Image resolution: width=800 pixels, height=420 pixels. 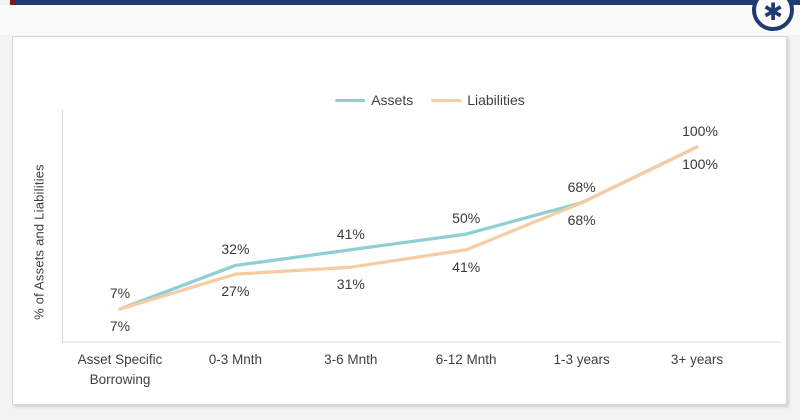 I want to click on legend-swatch-liabilities, so click(x=446, y=100).